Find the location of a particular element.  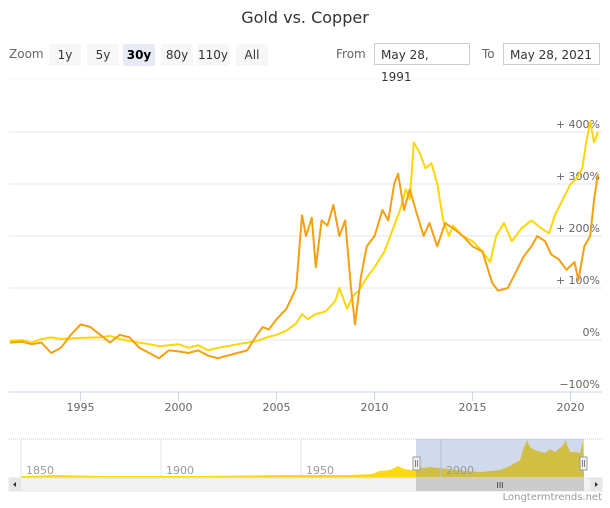

y-axis-labels: −100%0%+ 100%+ 200%+ 300%+ 400% is located at coordinates (578, 254).